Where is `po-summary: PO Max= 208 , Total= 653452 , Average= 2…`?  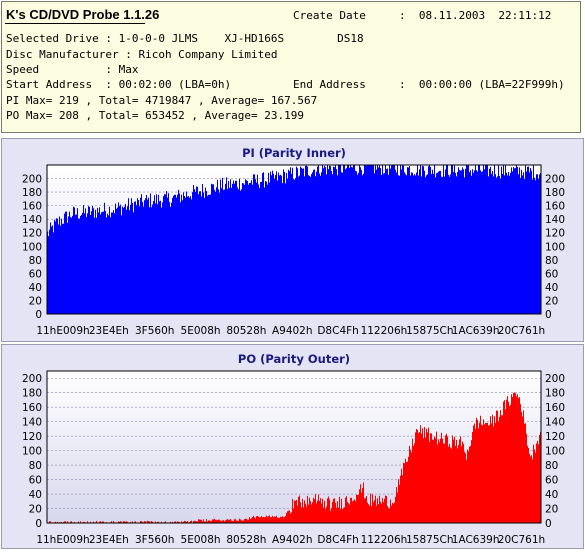 po-summary: PO Max= 208 , Total= 653452 , Average= 2… is located at coordinates (155, 115).